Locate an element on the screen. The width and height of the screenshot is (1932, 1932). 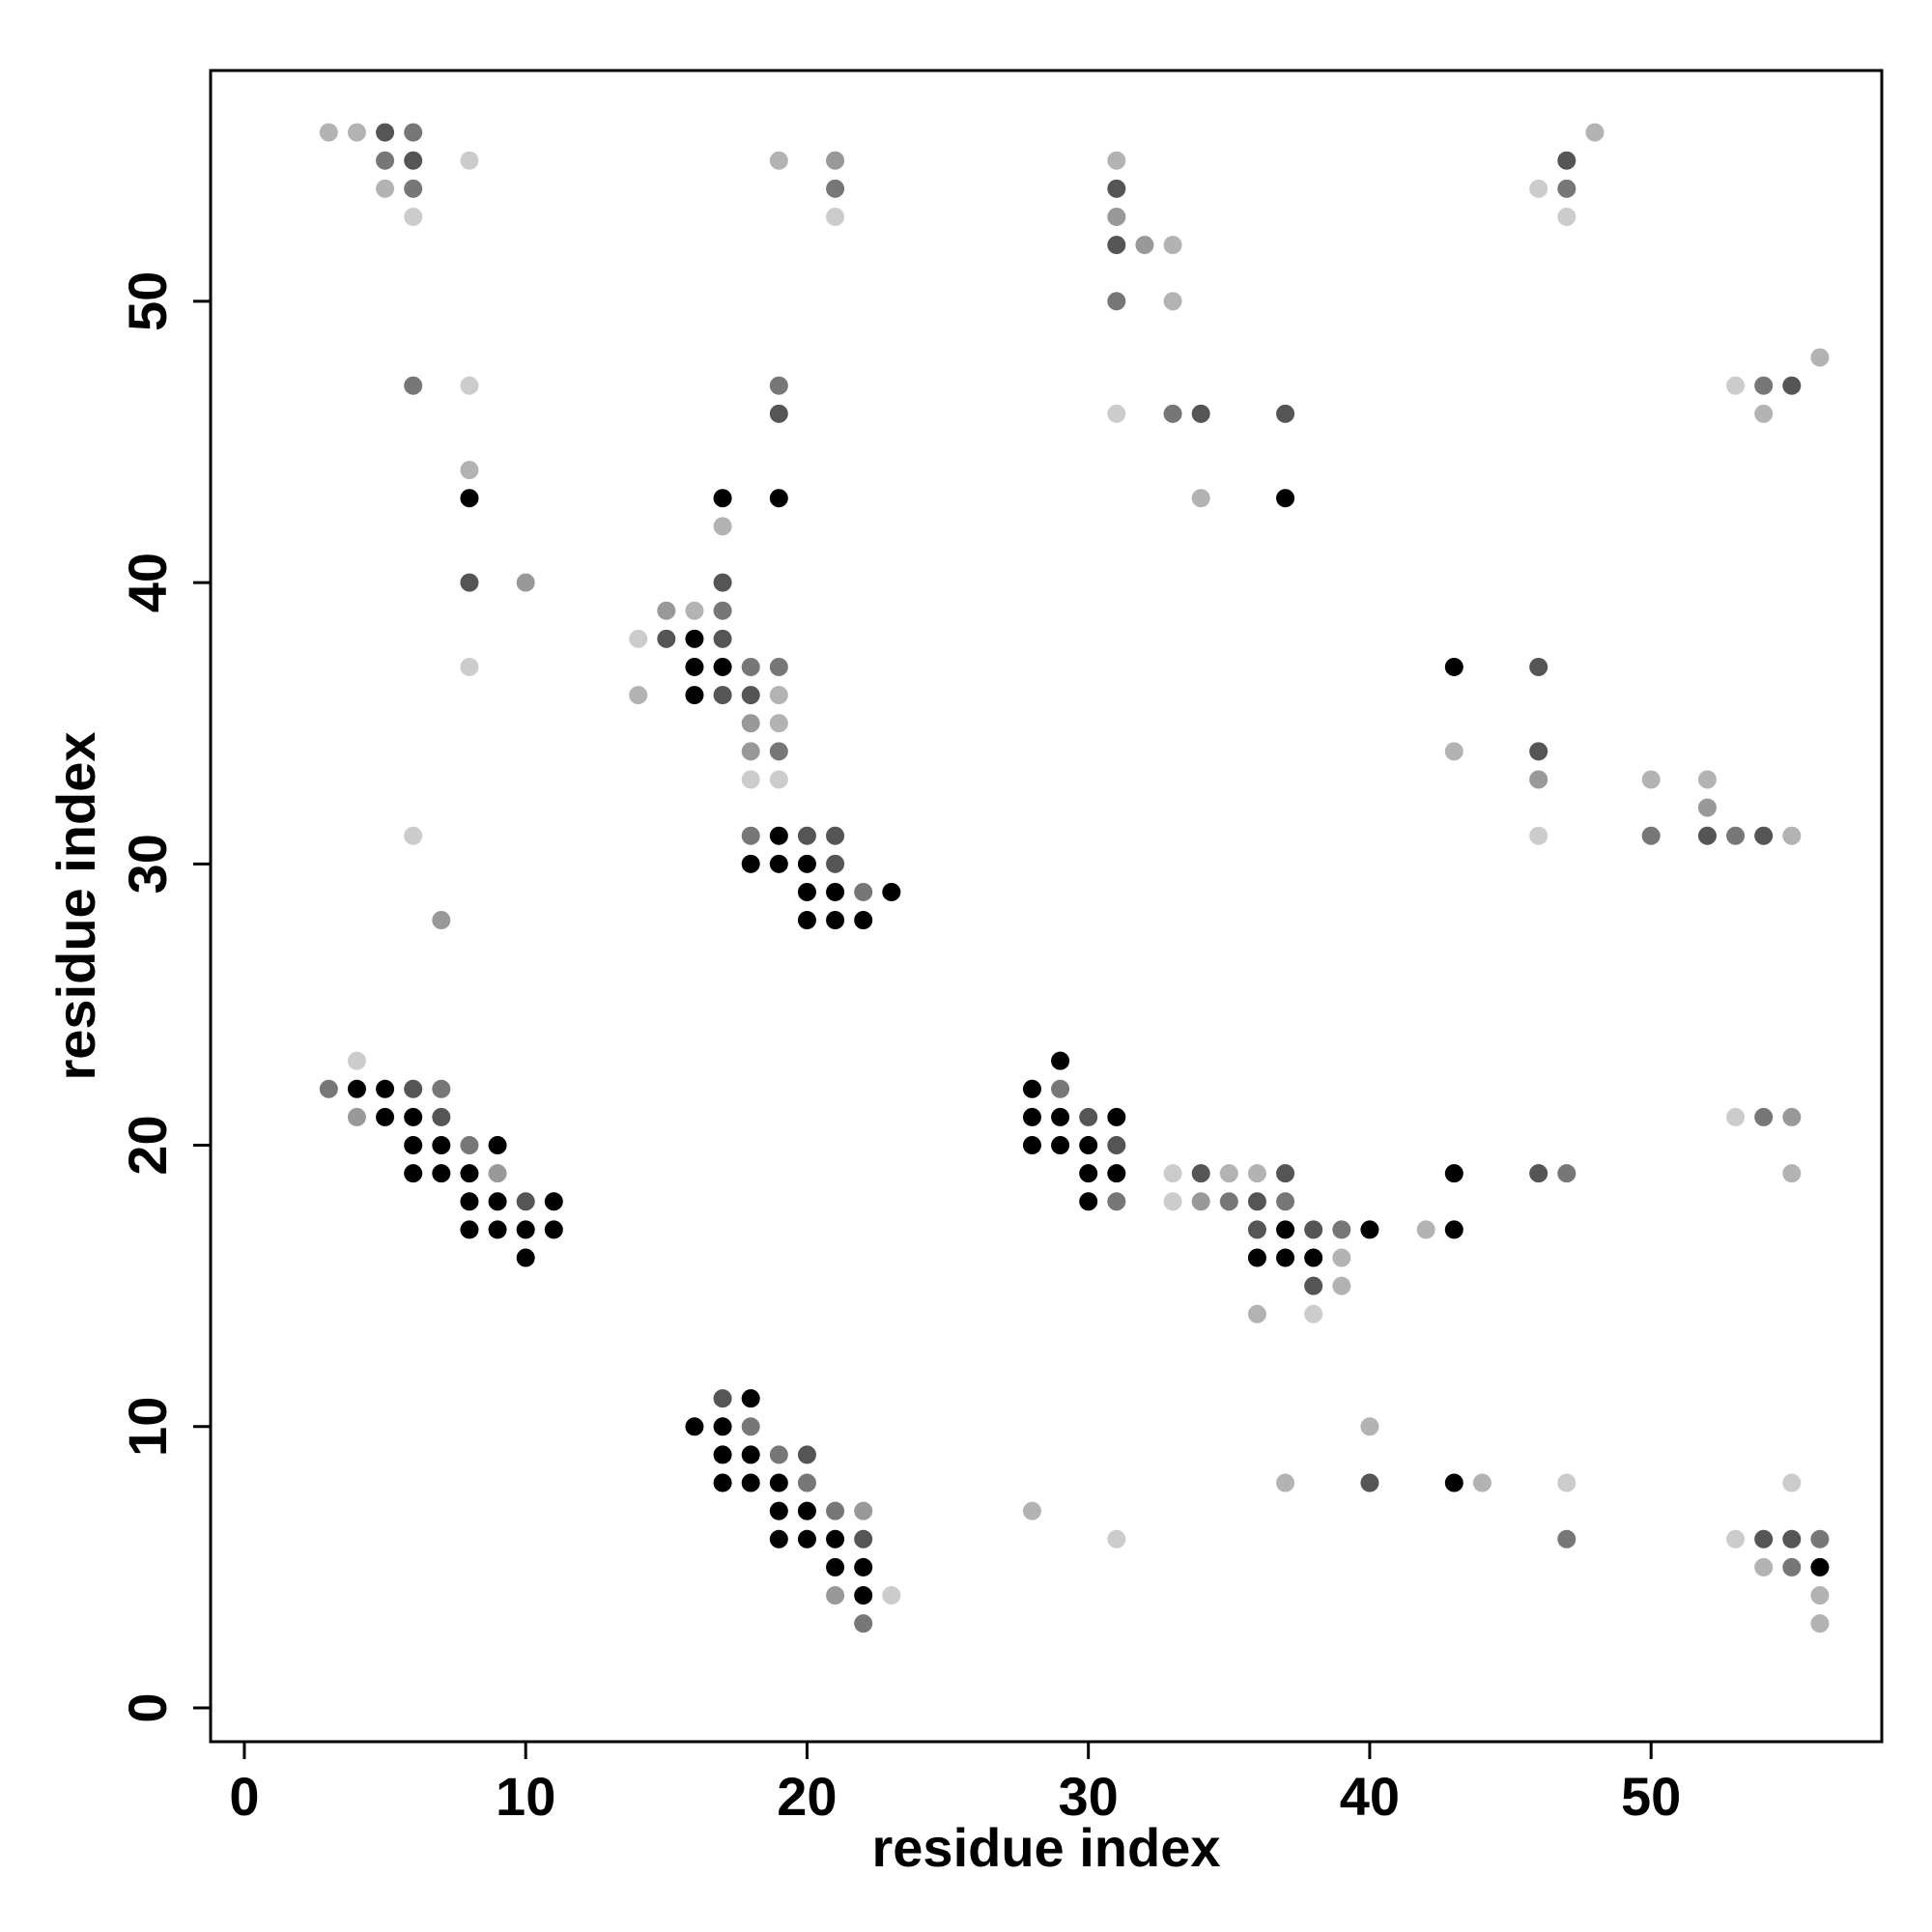
y-axis: 0 10 20 30 40 50 is located at coordinates (164, 997).